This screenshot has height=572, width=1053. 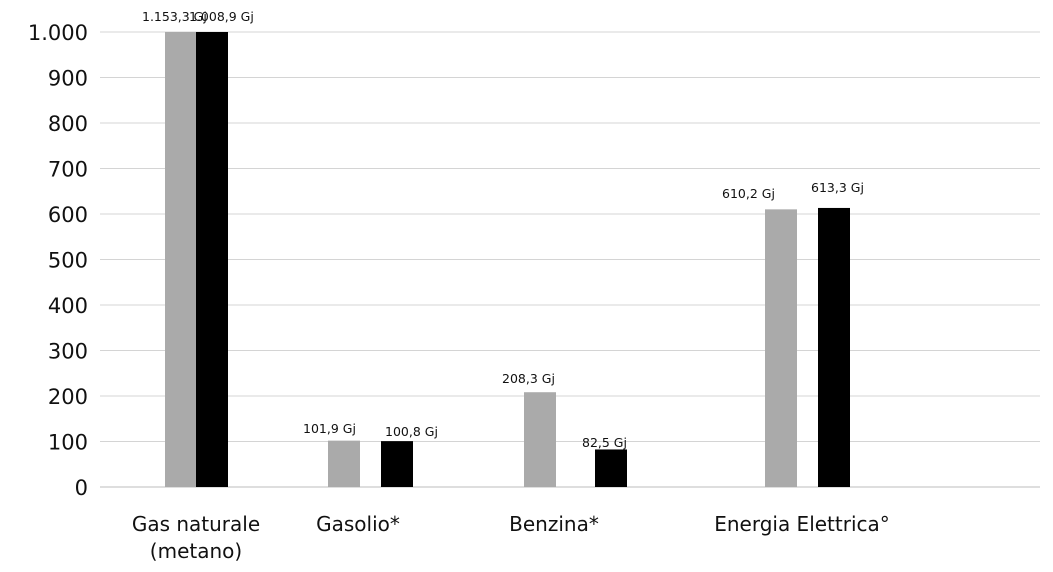 What do you see at coordinates (837, 187) in the screenshot?
I see `data-label: 613,3 Gj` at bounding box center [837, 187].